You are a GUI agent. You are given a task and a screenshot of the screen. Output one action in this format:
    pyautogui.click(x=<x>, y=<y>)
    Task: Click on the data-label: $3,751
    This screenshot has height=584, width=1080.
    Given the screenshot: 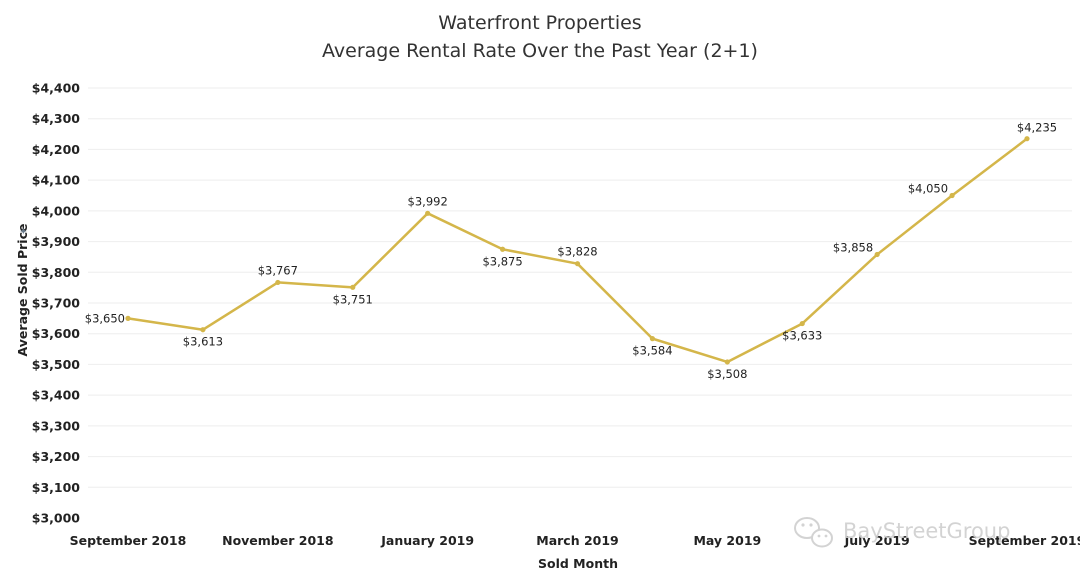 What is the action you would take?
    pyautogui.click(x=353, y=299)
    